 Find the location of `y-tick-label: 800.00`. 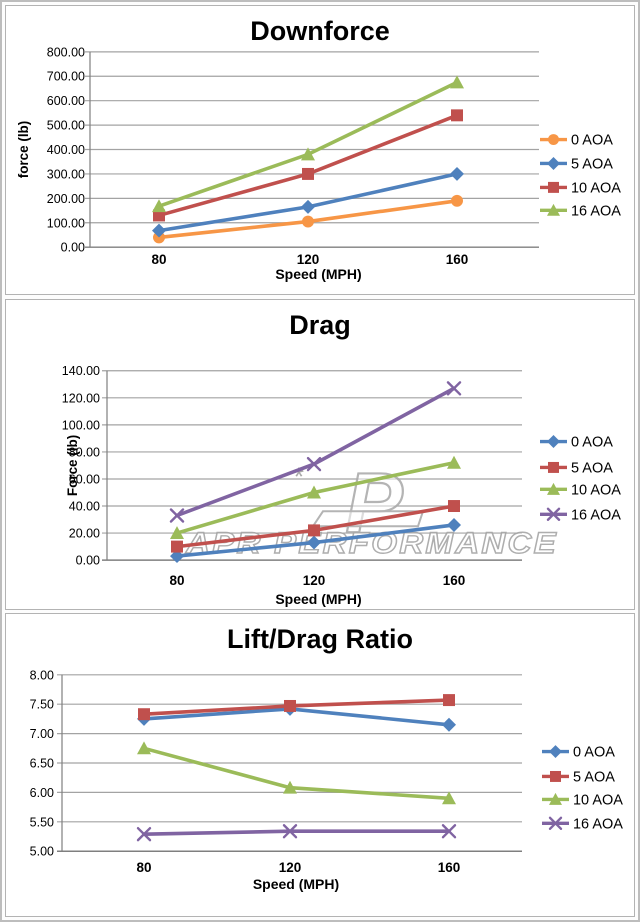

y-tick-label: 800.00 is located at coordinates (66, 52).